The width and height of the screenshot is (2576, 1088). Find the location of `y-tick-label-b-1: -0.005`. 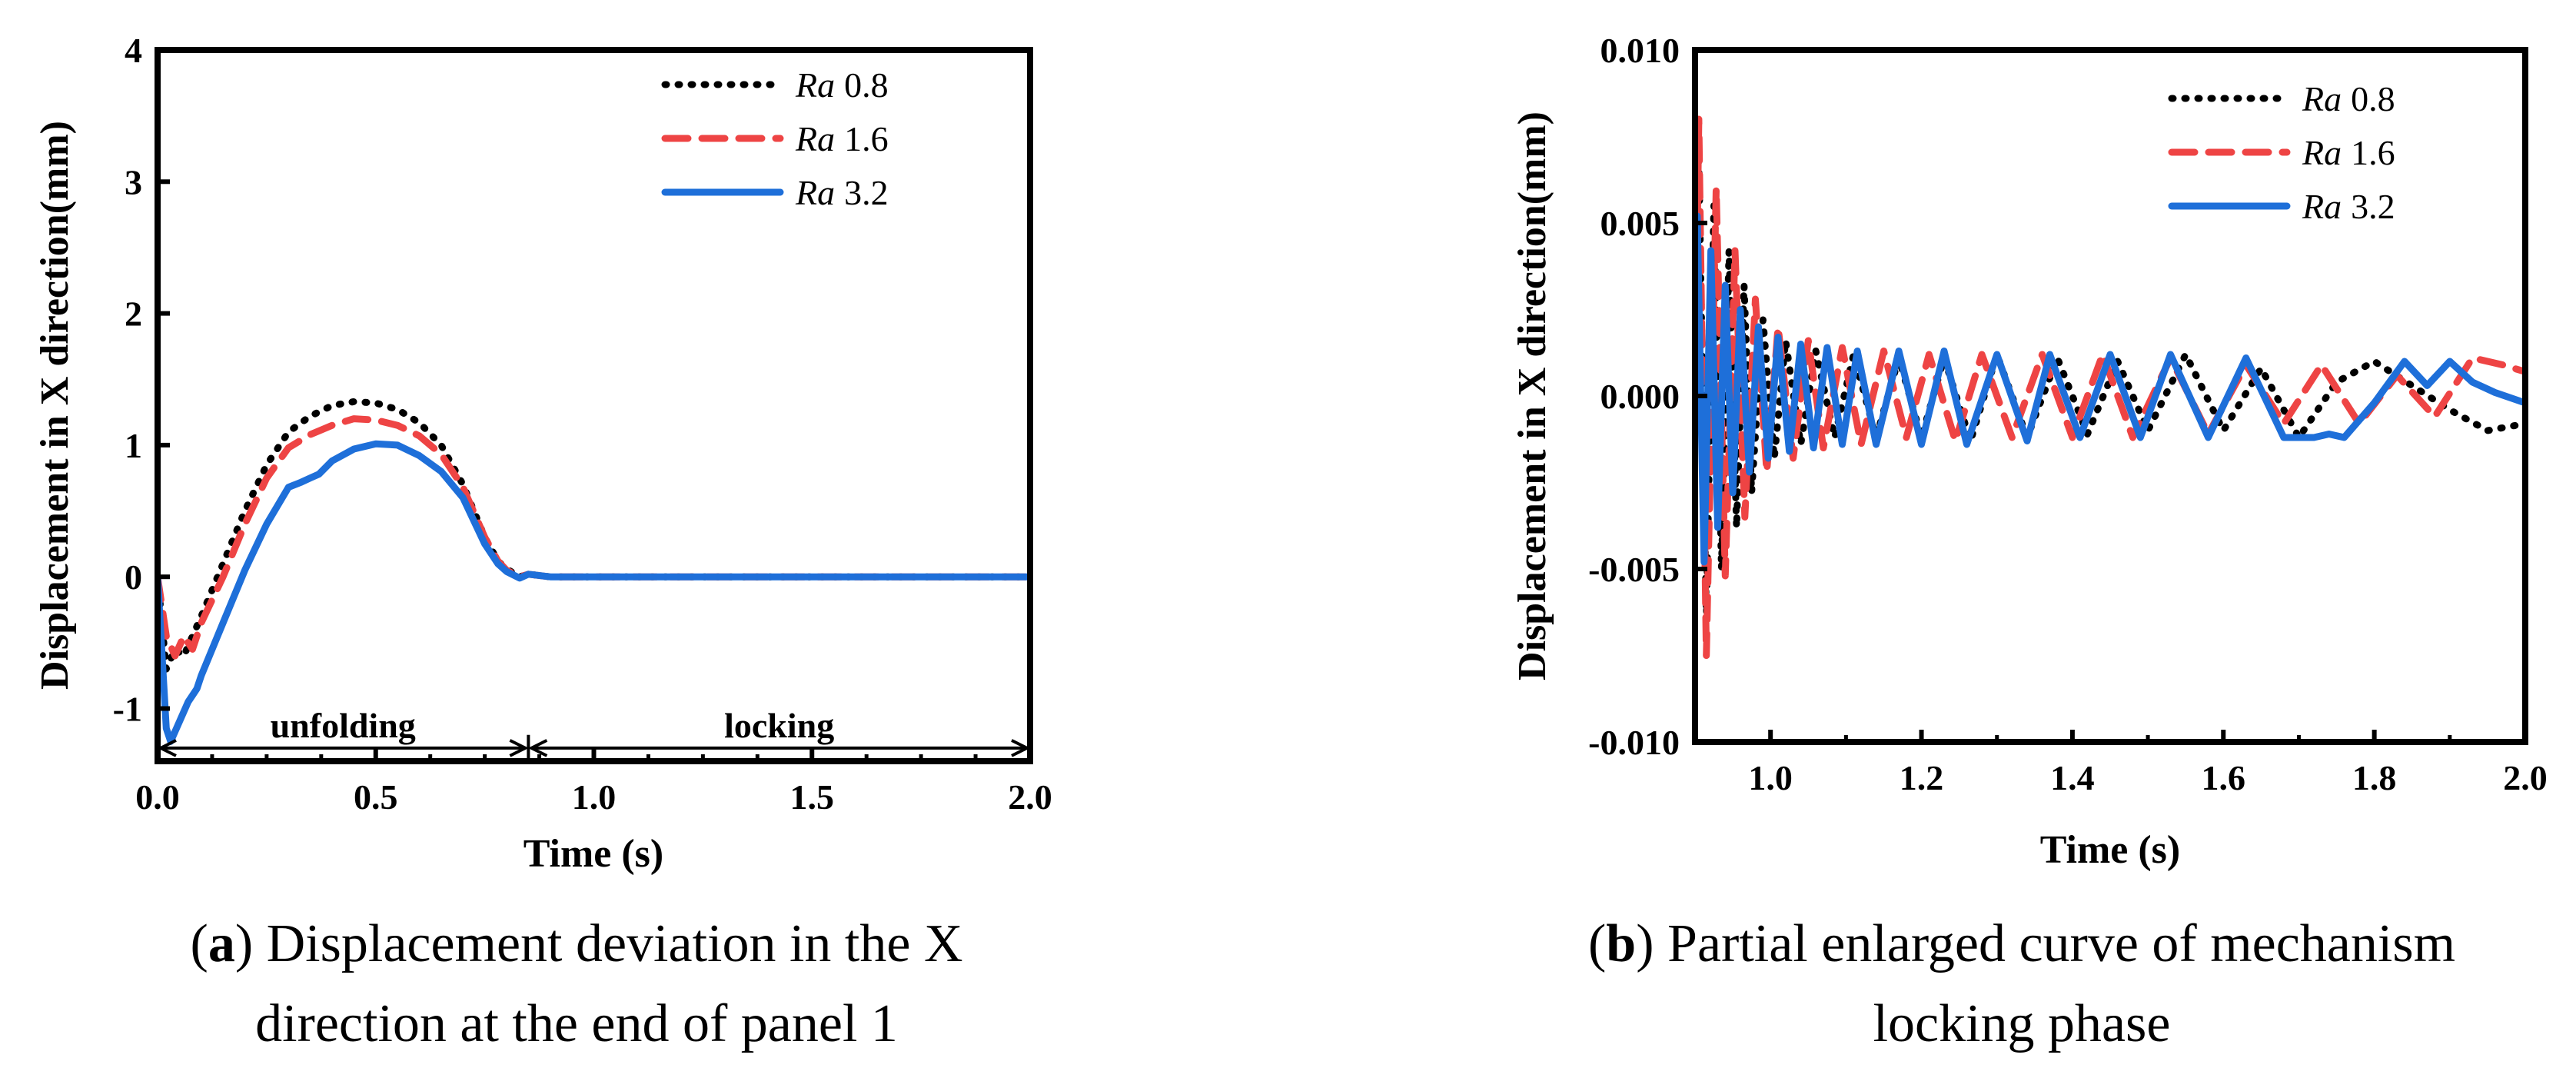

y-tick-label-b-1: -0.005 is located at coordinates (1634, 569).